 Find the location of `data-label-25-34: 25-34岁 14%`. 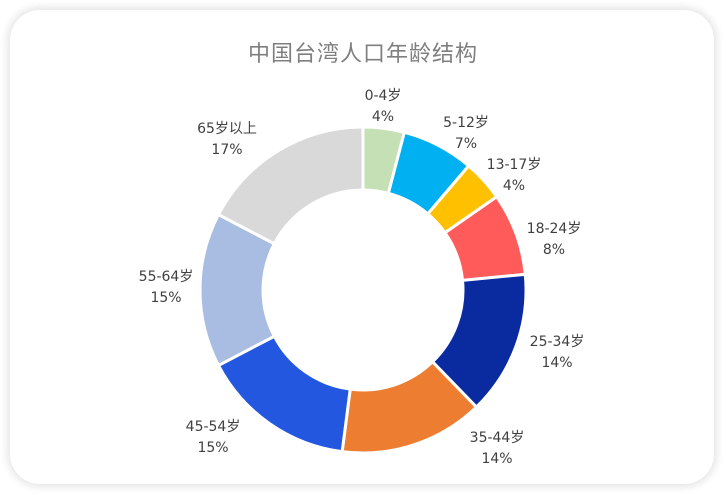

data-label-25-34: 25-34岁 14% is located at coordinates (557, 352).